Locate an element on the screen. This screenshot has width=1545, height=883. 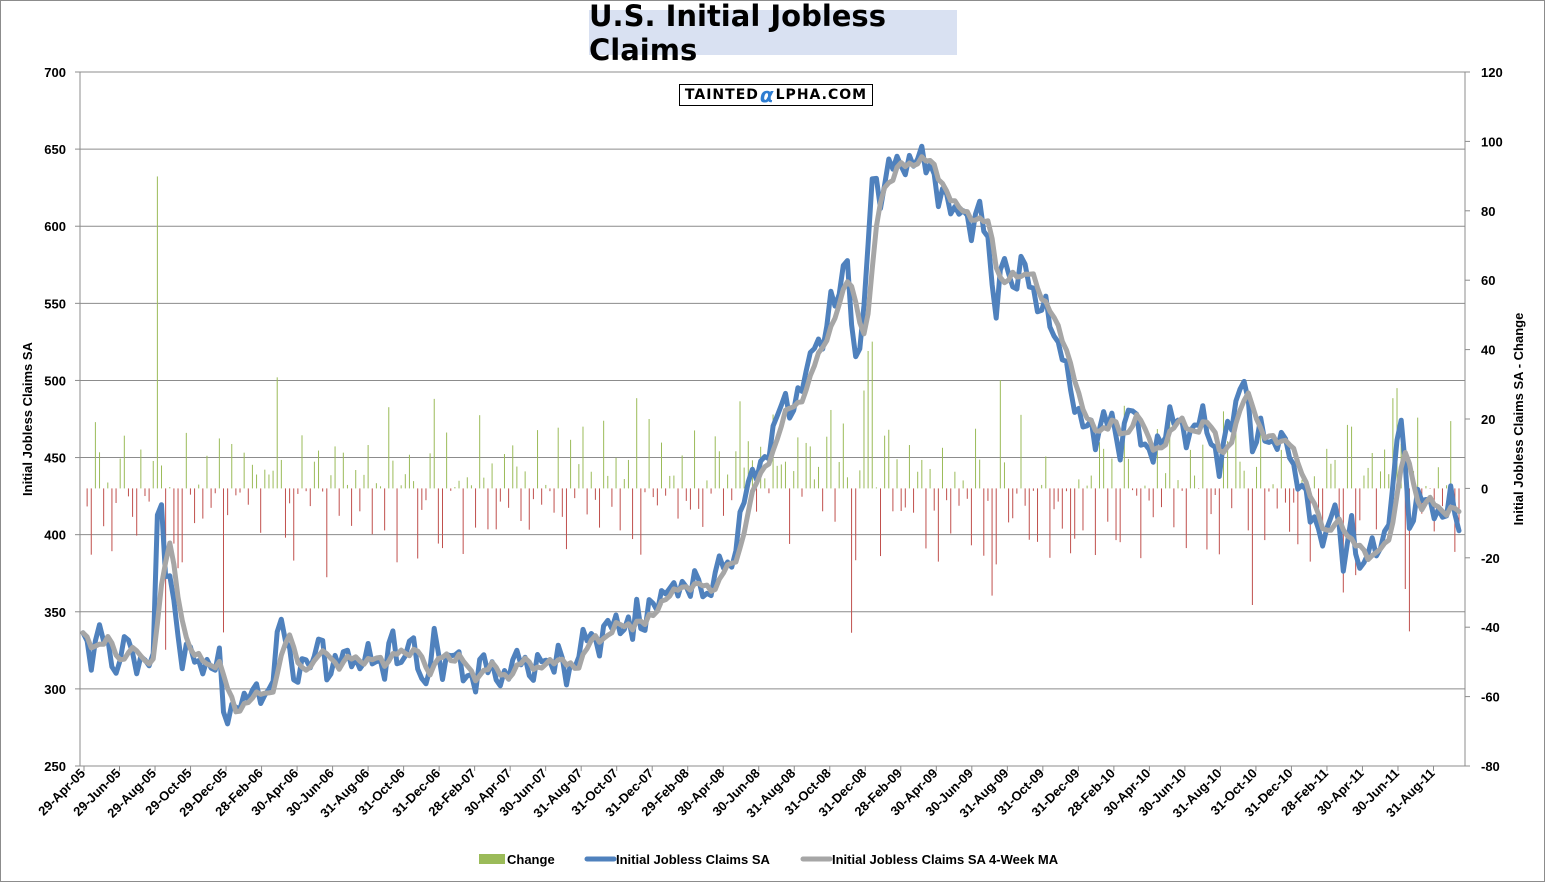
y-right-tick-label: 100 is located at coordinates (1492, 141).